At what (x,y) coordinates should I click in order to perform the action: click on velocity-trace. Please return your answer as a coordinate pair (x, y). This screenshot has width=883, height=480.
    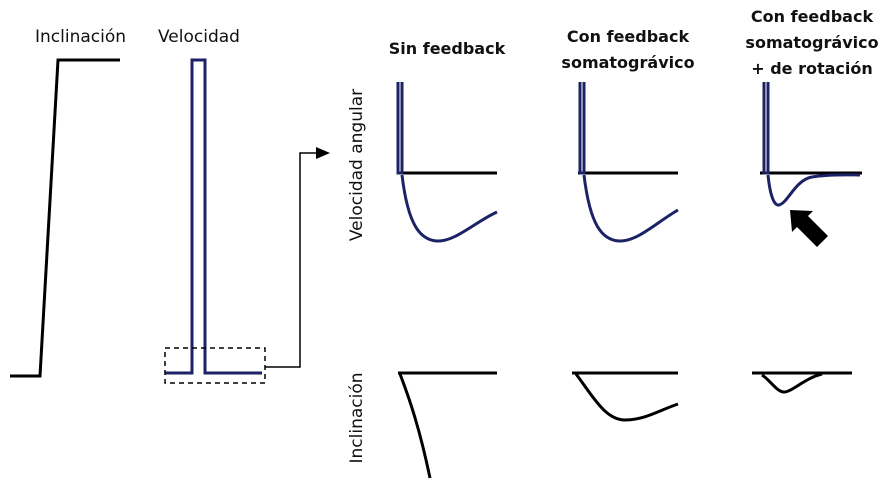
    Looking at the image, I should click on (213, 216).